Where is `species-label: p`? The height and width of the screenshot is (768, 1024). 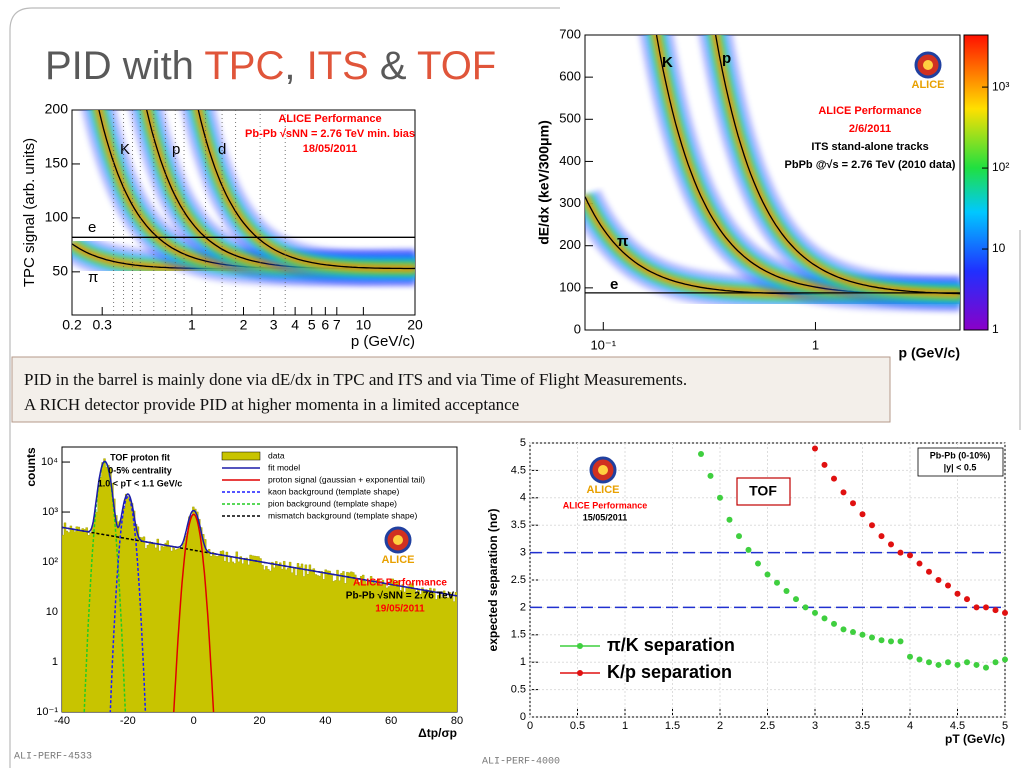
species-label: p is located at coordinates (176, 149).